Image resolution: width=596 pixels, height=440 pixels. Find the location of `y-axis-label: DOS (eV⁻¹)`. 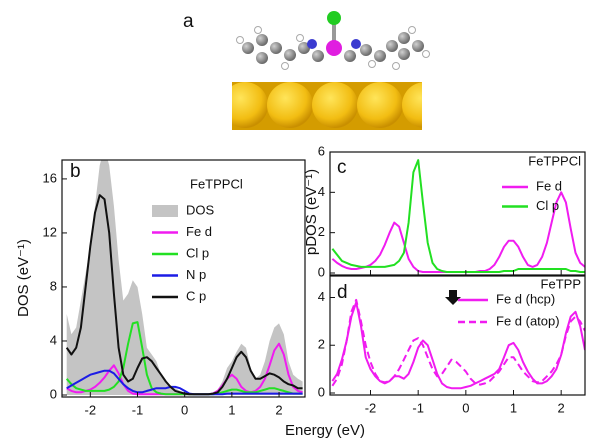

y-axis-label: DOS (eV⁻¹) is located at coordinates (23, 278).